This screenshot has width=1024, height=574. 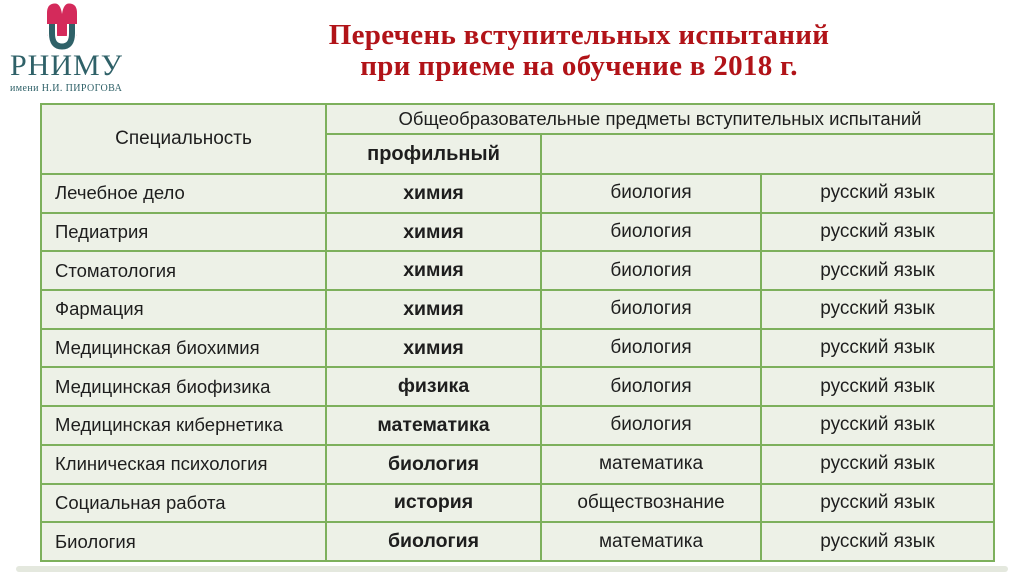 I want to click on page-title-line1: Перечень вступительных испытаний, so click(x=579, y=35).